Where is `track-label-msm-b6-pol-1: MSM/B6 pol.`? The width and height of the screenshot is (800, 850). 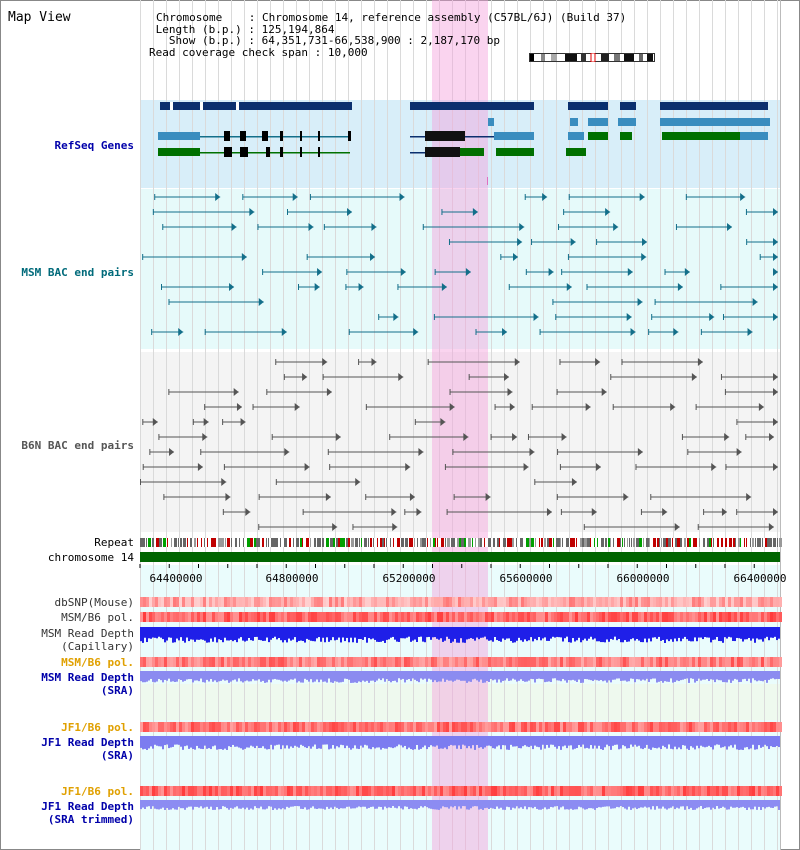
track-label-msm-b6-pol-1: MSM/B6 pol. is located at coordinates (97, 617).